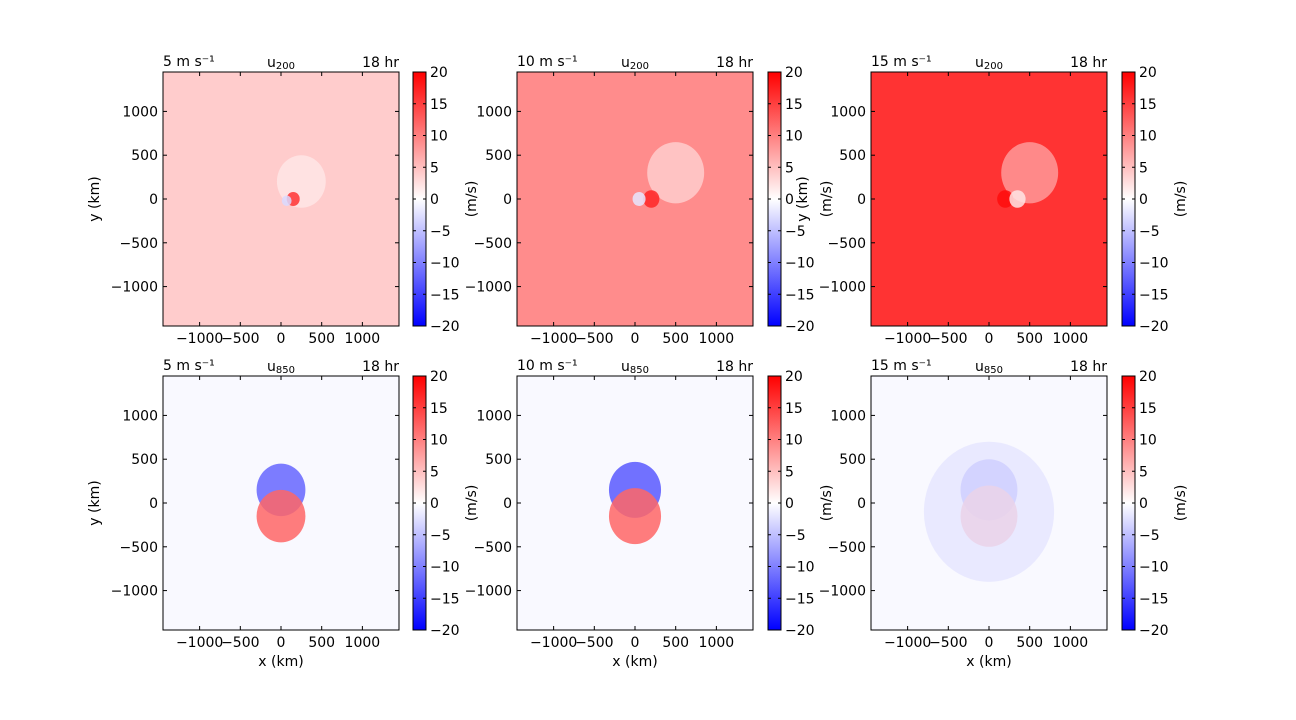 The height and width of the screenshot is (720, 1296). What do you see at coordinates (901, 62) in the screenshot?
I see `title-left: 15 m s⁻¹` at bounding box center [901, 62].